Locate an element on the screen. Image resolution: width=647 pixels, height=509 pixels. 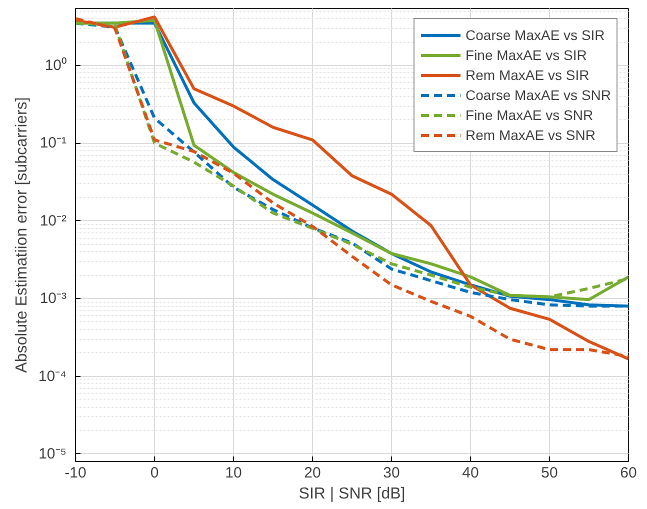
x-tick-label: 30 is located at coordinates (391, 473).